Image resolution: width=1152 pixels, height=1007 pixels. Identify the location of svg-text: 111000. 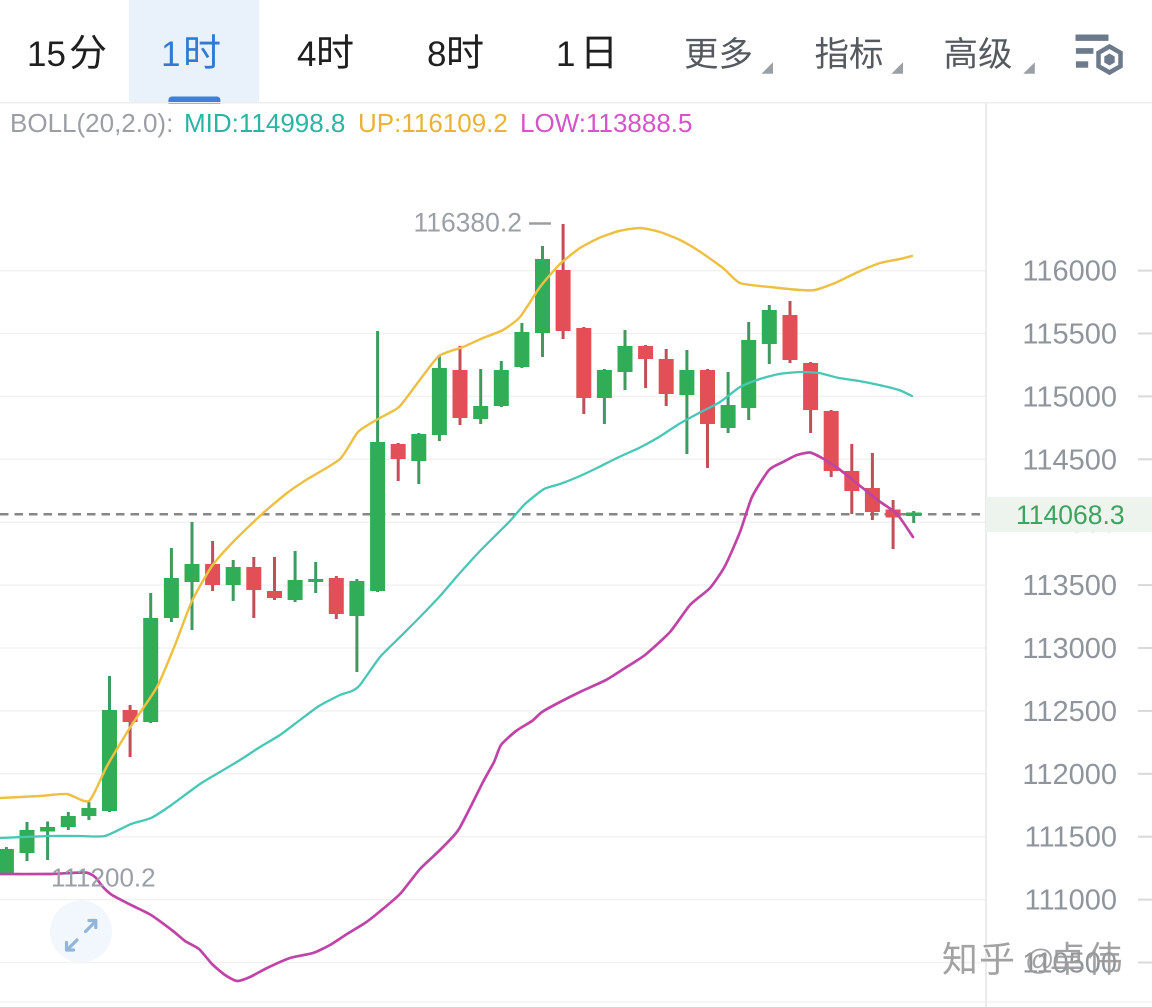
(1071, 901).